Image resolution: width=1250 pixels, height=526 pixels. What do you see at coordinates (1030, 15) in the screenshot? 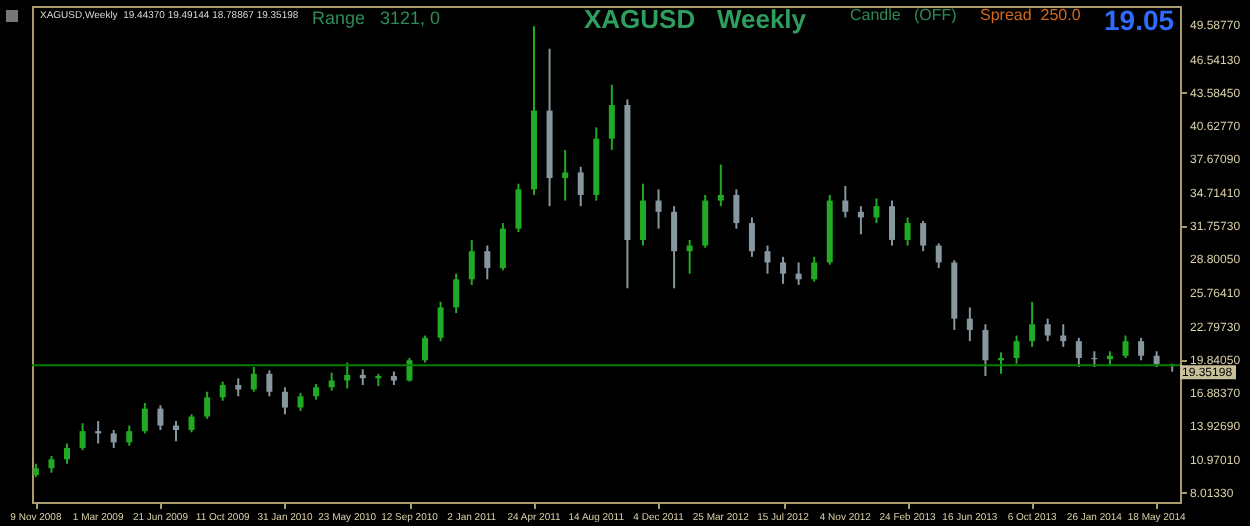
I see `annotation: Spread 250.0` at bounding box center [1030, 15].